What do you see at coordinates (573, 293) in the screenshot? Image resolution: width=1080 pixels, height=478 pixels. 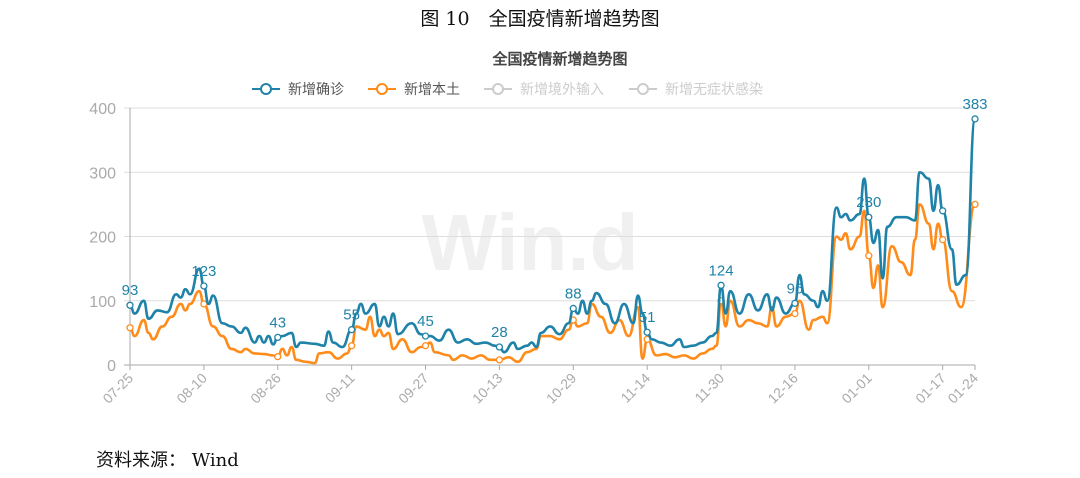 I see `data-label: 88` at bounding box center [573, 293].